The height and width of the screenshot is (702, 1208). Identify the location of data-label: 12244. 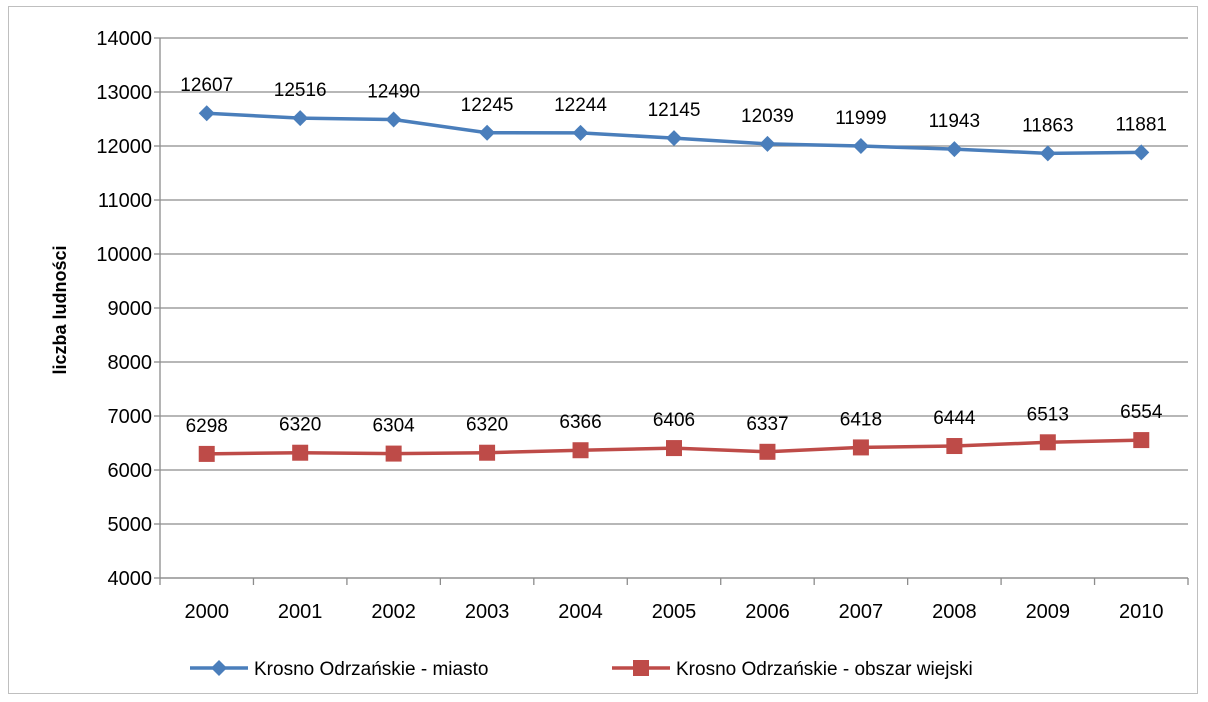
(580, 105).